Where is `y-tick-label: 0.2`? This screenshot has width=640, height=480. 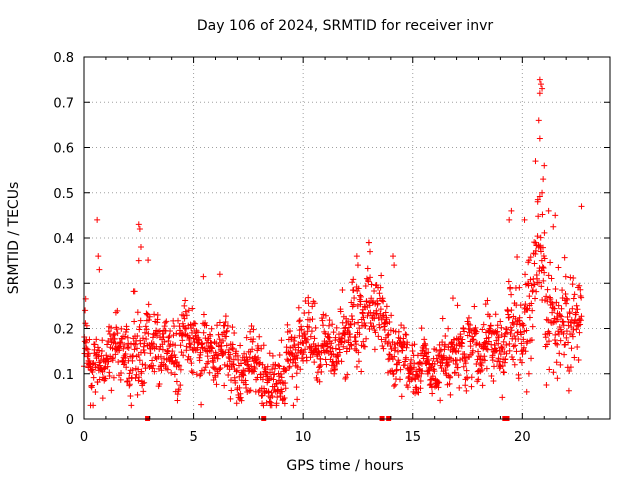 y-tick-label: 0.2 is located at coordinates (63, 330).